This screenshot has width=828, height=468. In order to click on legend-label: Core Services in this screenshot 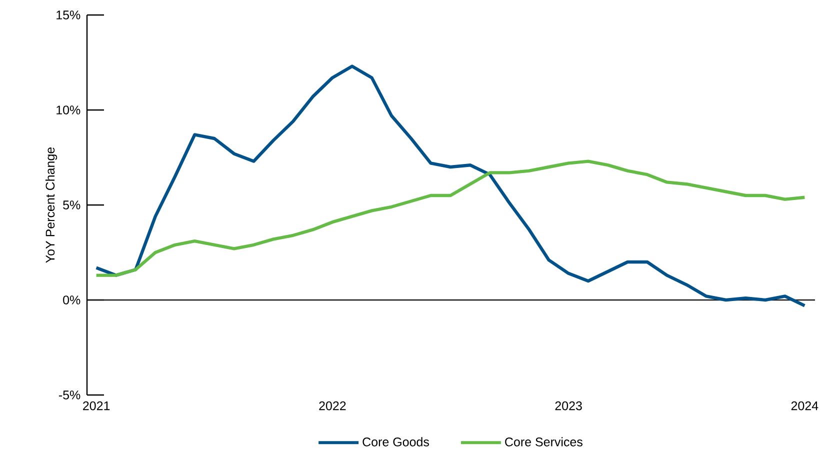, I will do `click(543, 441)`.